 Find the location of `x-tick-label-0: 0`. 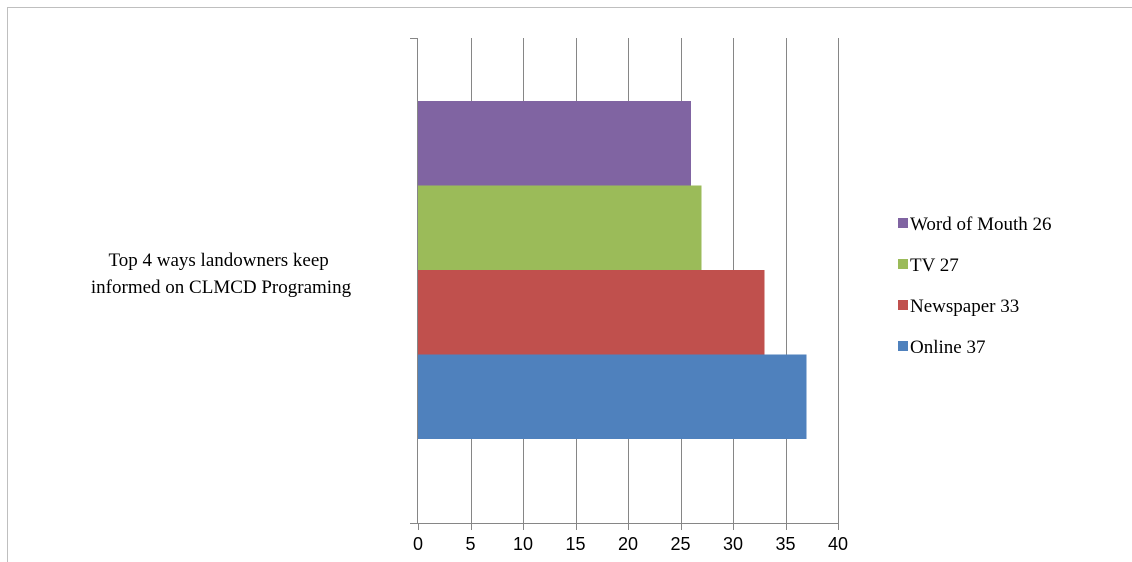

x-tick-label-0: 0 is located at coordinates (418, 544).